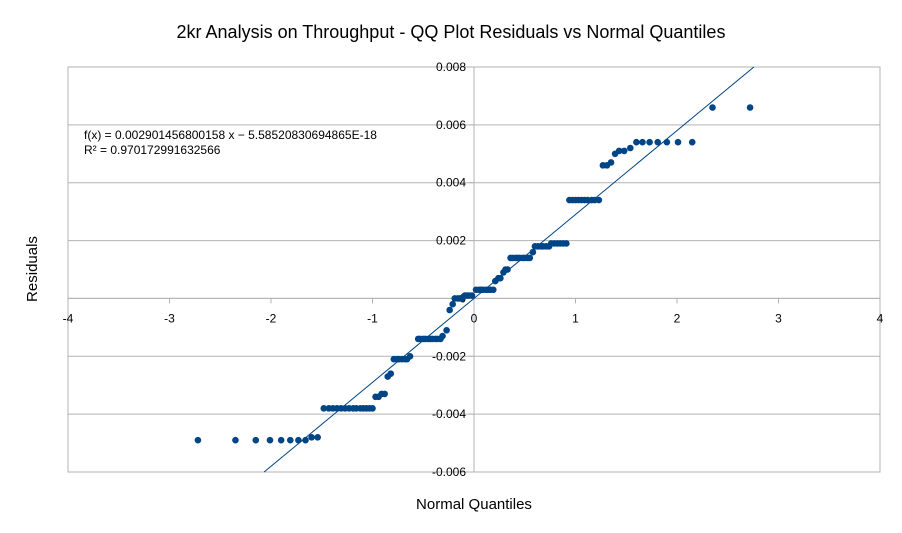 The image size is (902, 533). What do you see at coordinates (449, 414) in the screenshot?
I see `y-tick-label-1: -0.004` at bounding box center [449, 414].